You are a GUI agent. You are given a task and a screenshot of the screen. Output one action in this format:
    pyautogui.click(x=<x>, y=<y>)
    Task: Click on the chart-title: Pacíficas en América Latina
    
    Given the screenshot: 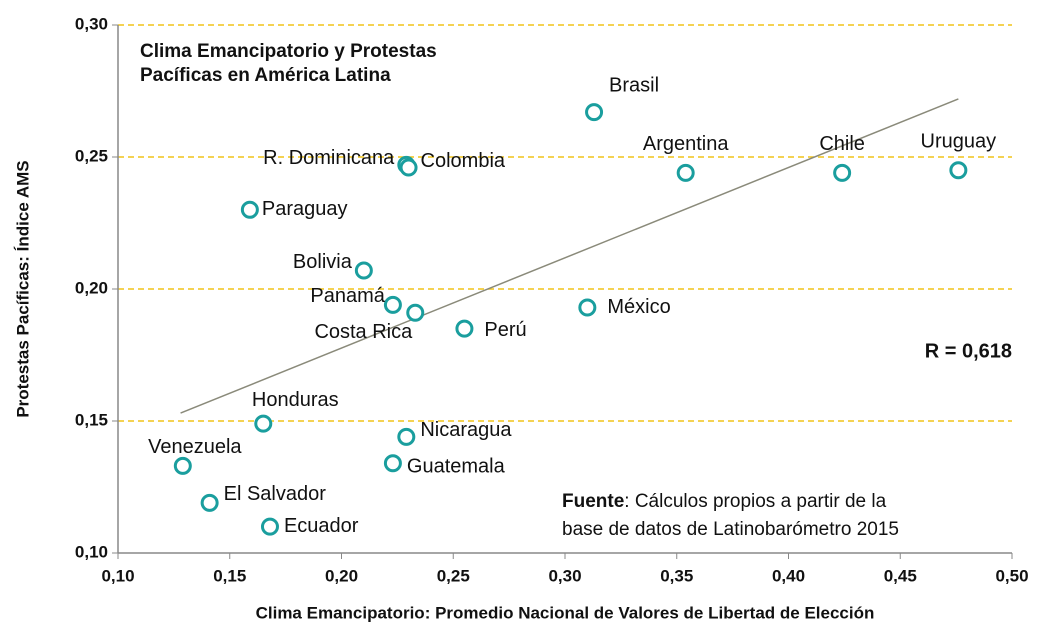 What is the action you would take?
    pyautogui.click(x=265, y=75)
    